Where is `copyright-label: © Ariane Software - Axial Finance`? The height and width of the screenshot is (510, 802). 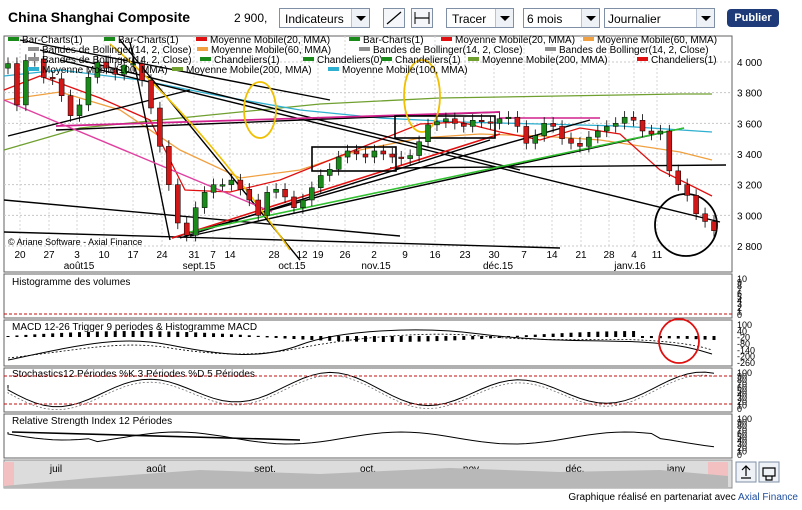 copyright-label: © Ariane Software - Axial Finance is located at coordinates (75, 242).